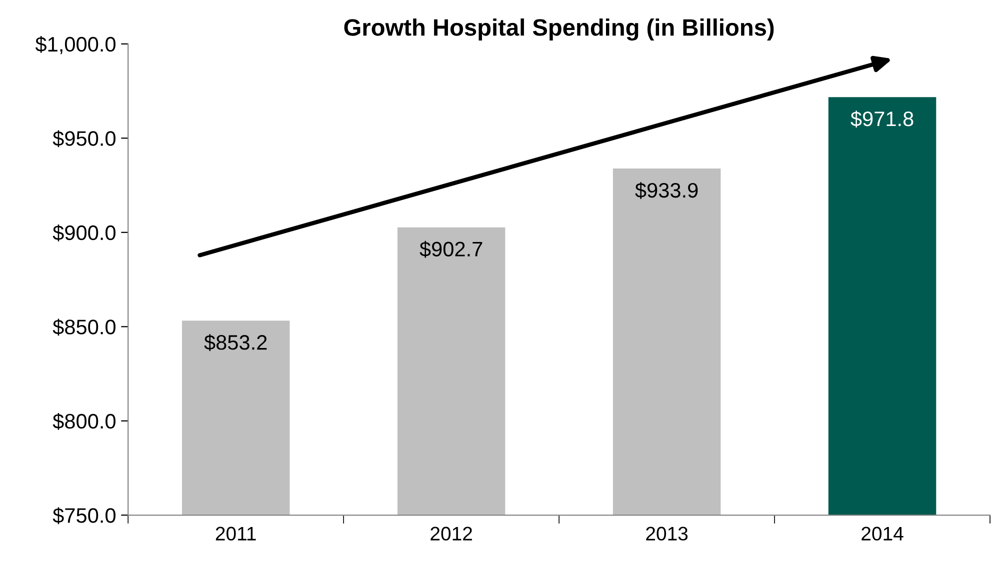 This screenshot has width=993, height=563. Describe the element at coordinates (84, 139) in the screenshot. I see `y-tick-label: $950.0` at that location.